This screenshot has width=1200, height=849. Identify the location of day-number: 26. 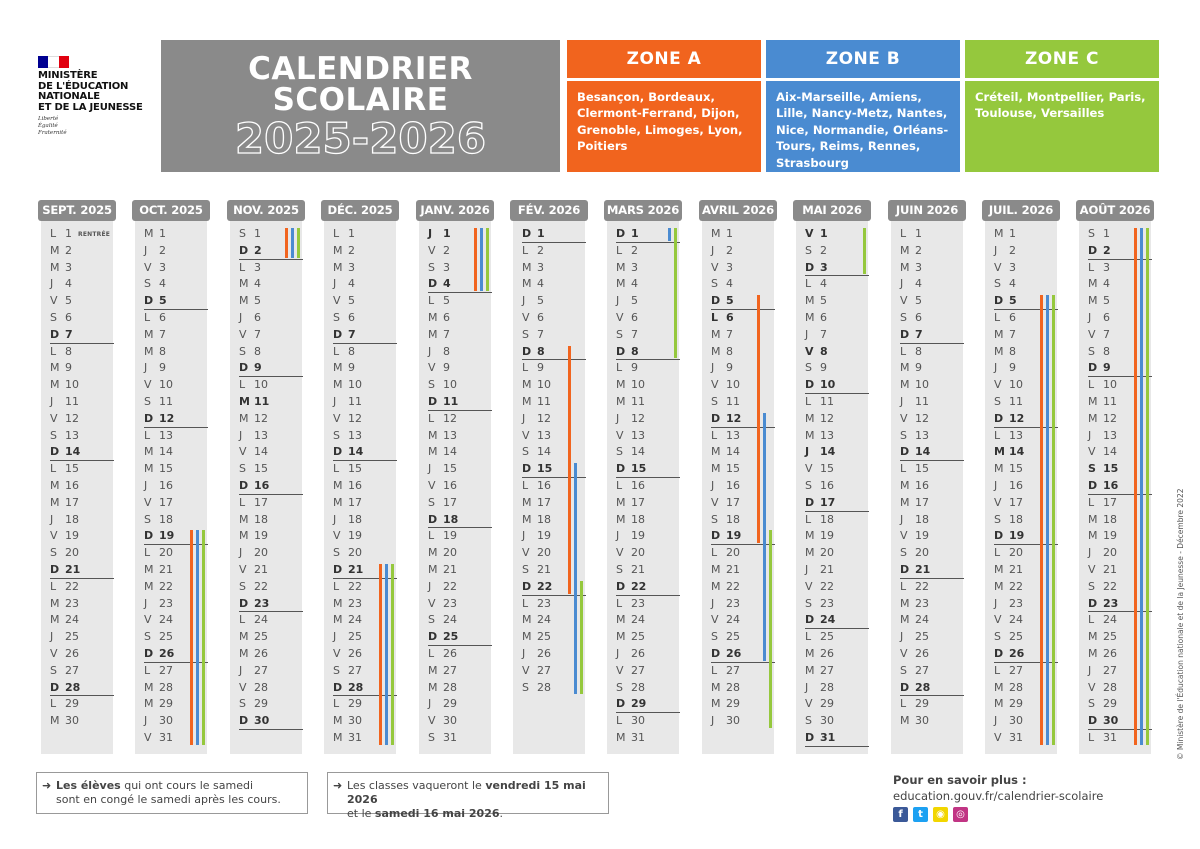
(1110, 653).